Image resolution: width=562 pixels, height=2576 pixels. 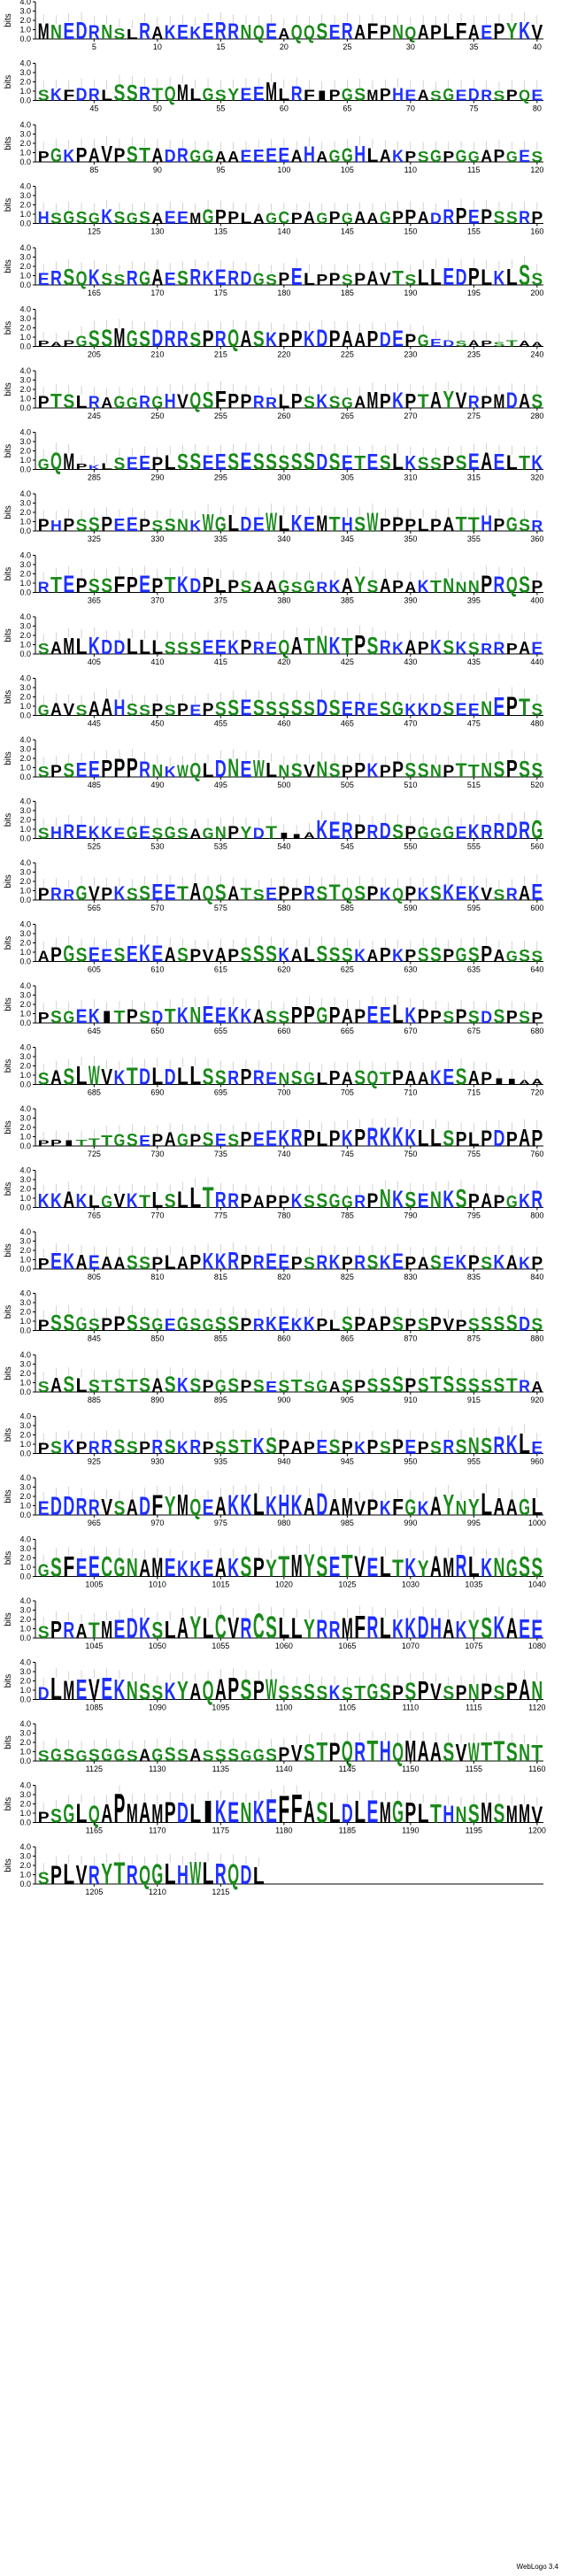 What do you see at coordinates (95, 846) in the screenshot?
I see `x-tick-label: 525` at bounding box center [95, 846].